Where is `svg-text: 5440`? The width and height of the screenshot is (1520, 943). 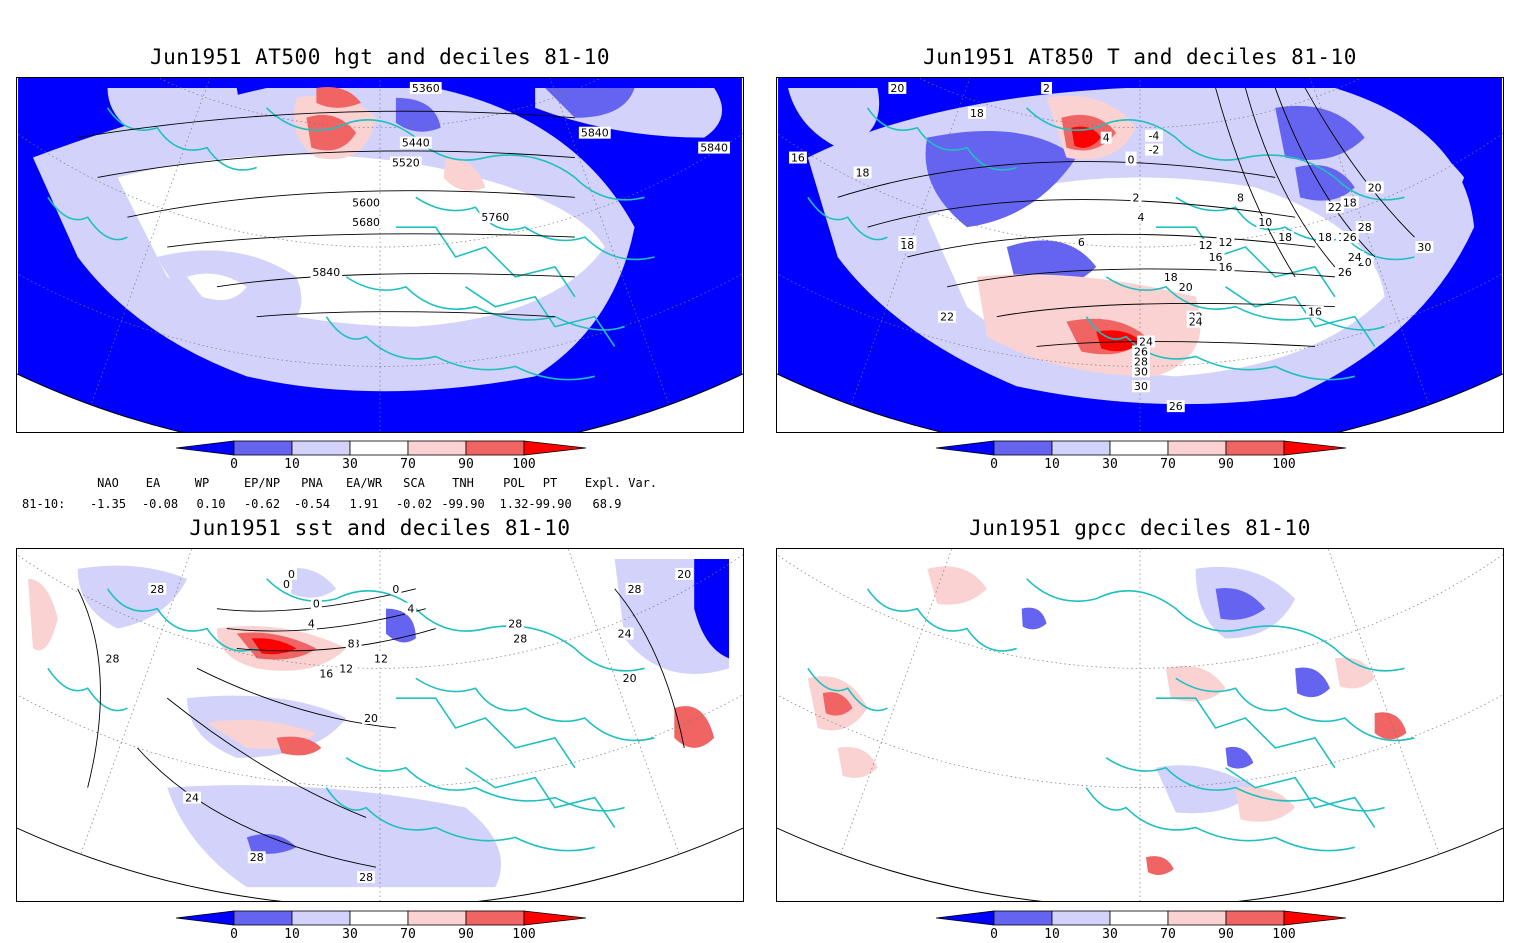
svg-text: 5440 is located at coordinates (416, 143).